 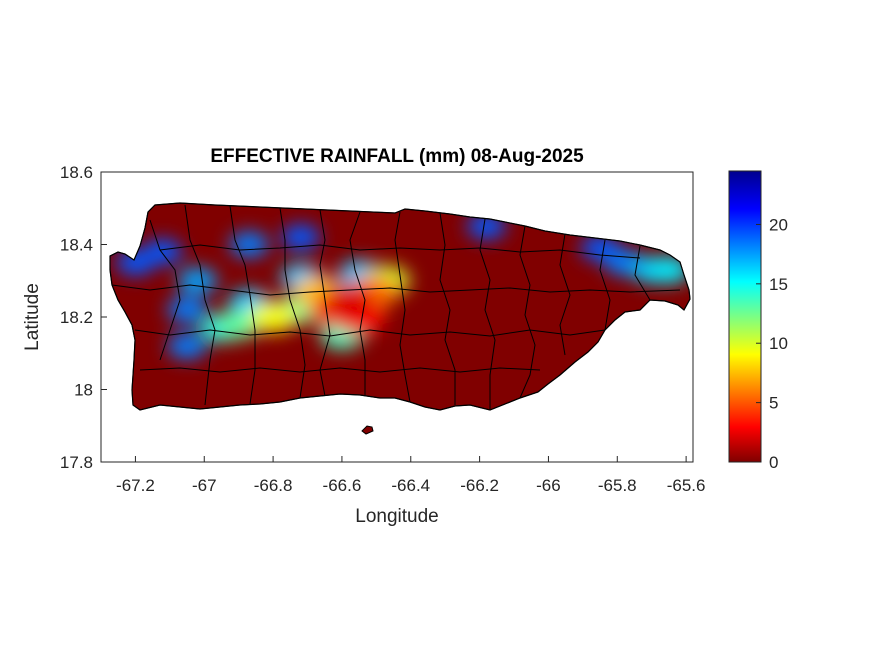 What do you see at coordinates (548, 485) in the screenshot?
I see `x-tick-label: -66` at bounding box center [548, 485].